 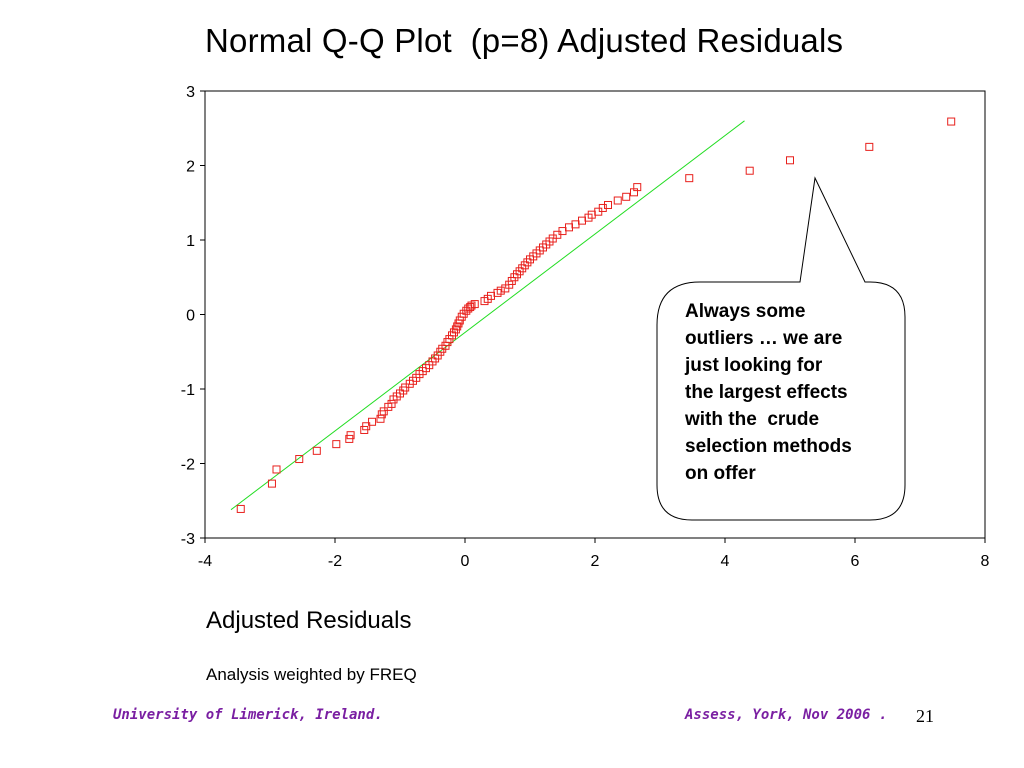 What do you see at coordinates (752, 419) in the screenshot?
I see `callout-line: with the crude` at bounding box center [752, 419].